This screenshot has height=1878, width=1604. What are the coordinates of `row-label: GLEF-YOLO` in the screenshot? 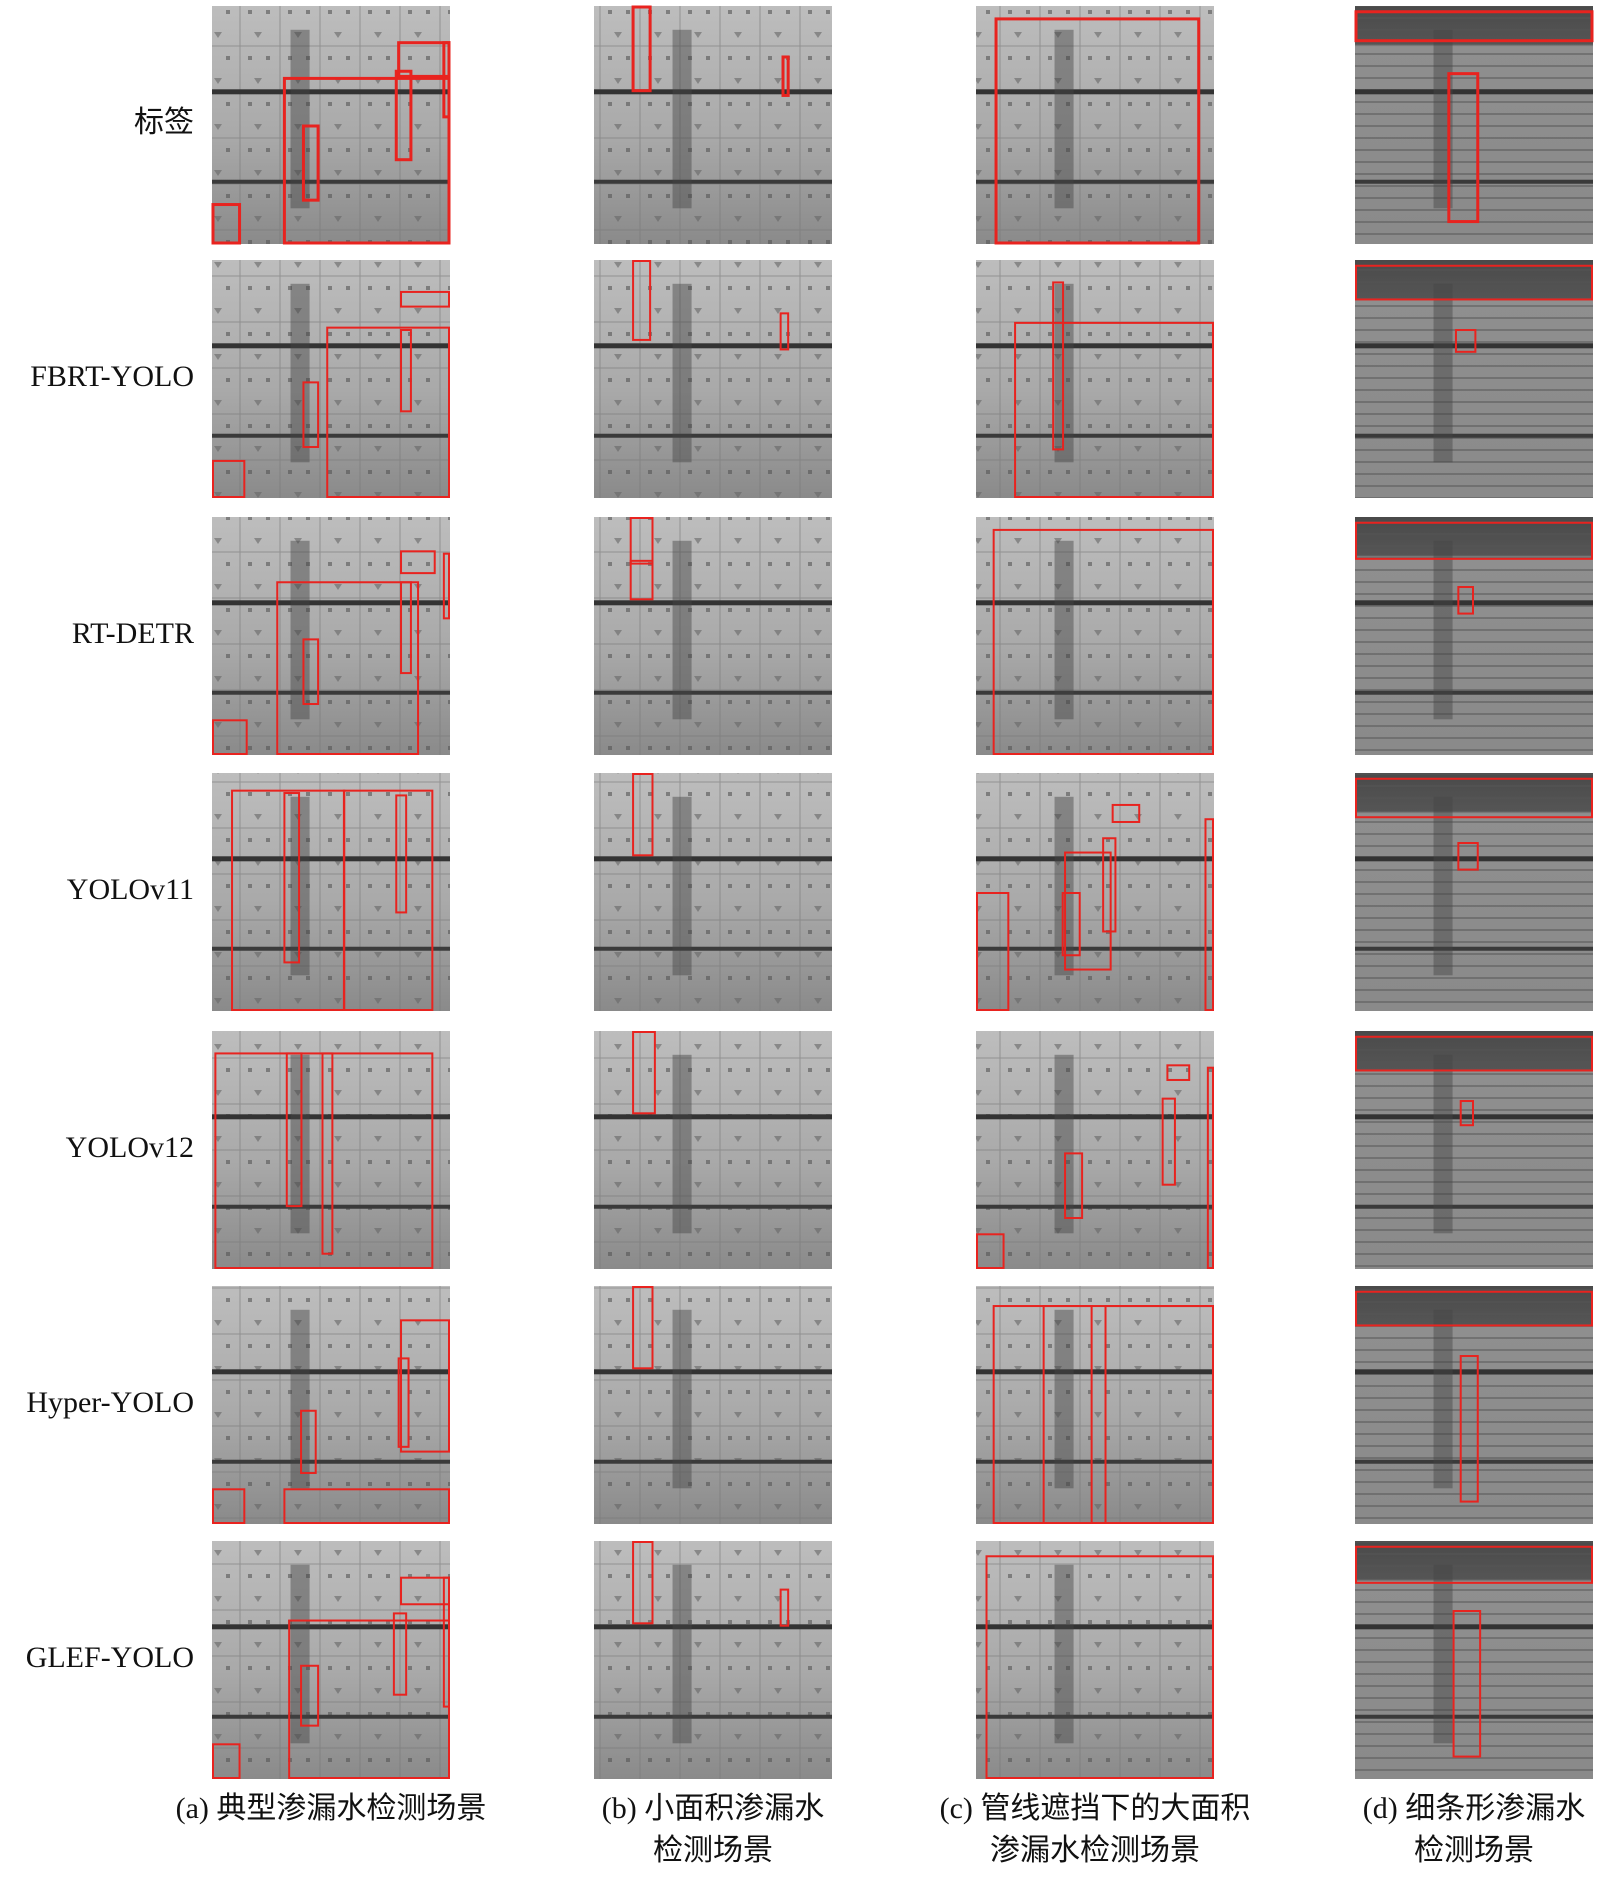 It's located at (110, 1657).